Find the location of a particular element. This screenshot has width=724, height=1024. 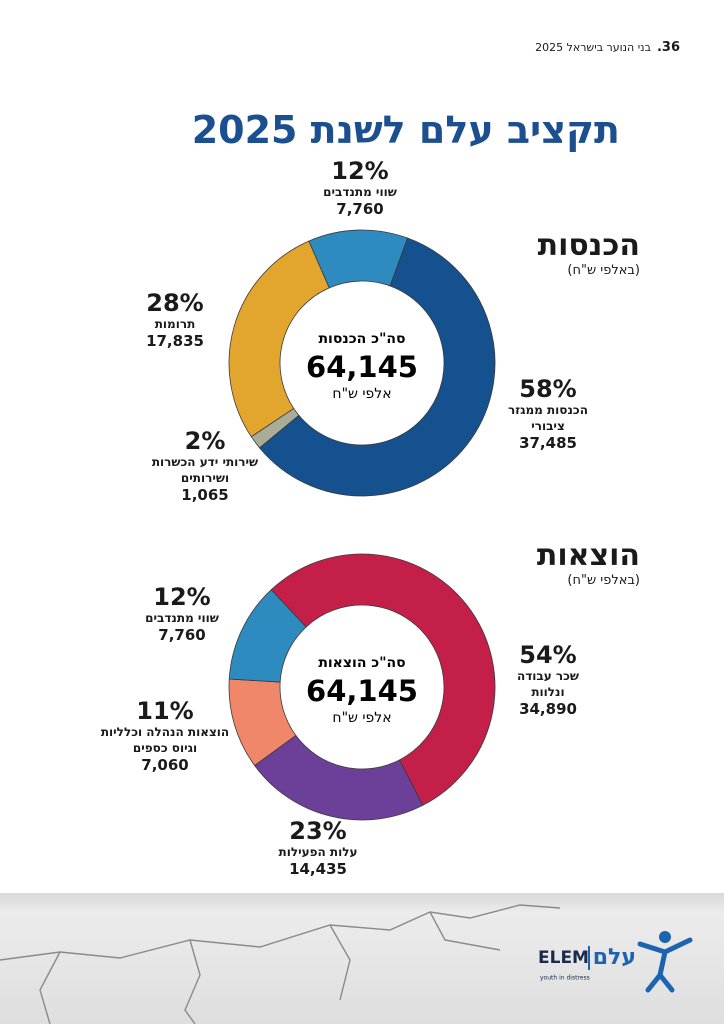

logo-tagline: youth in distress is located at coordinates (565, 978).